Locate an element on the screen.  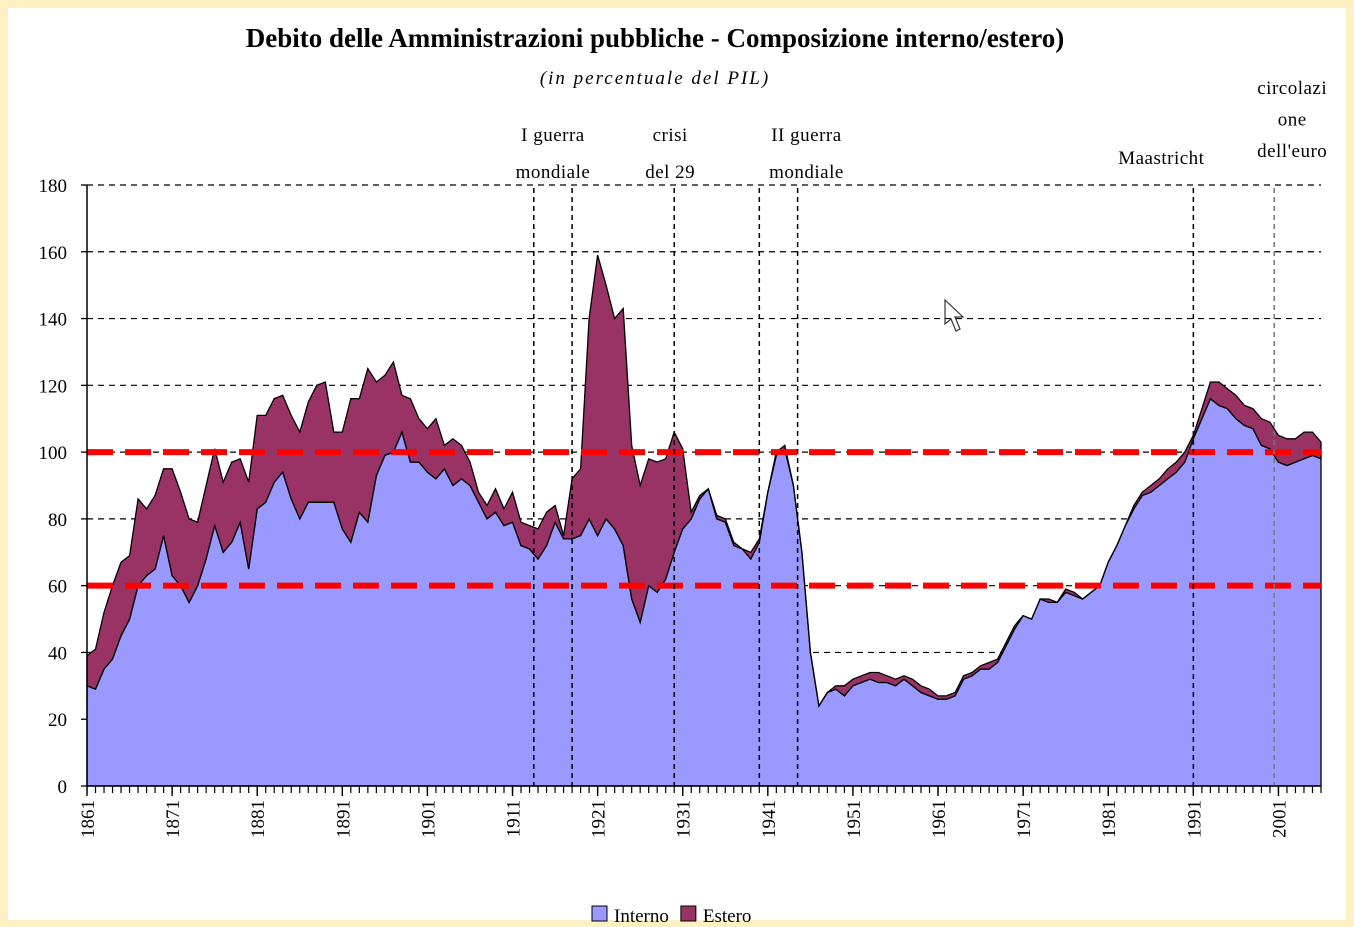
y-tick-label: 40 is located at coordinates (57, 653).